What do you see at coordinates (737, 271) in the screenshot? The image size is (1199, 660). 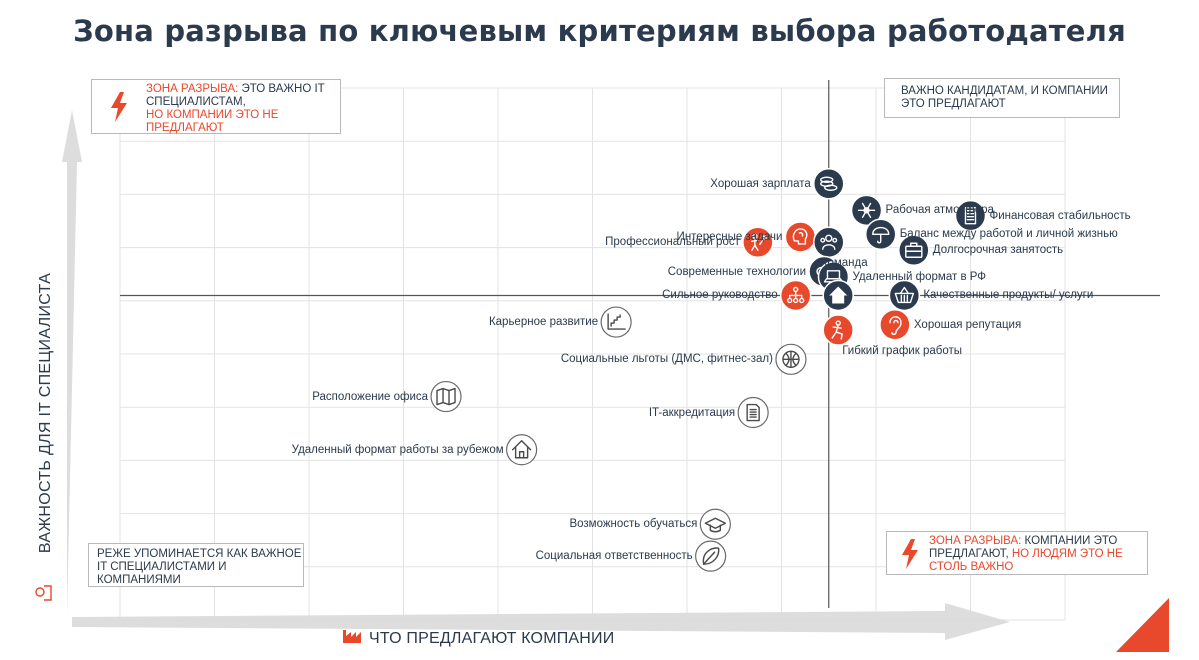 I see `point-label: Современные технологии` at bounding box center [737, 271].